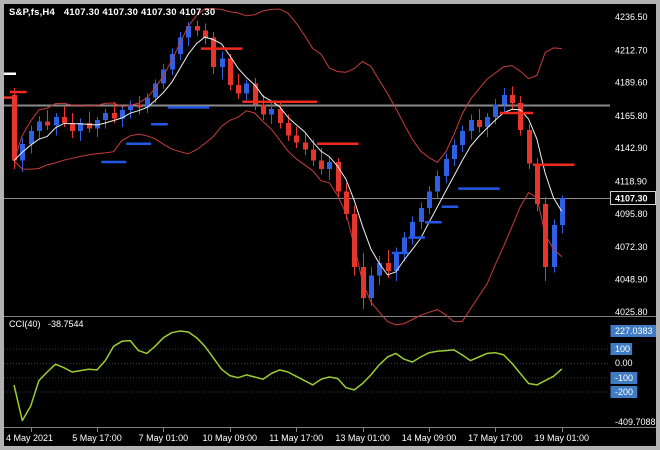  I want to click on cci-axis-label: -409.7088, so click(635, 422).